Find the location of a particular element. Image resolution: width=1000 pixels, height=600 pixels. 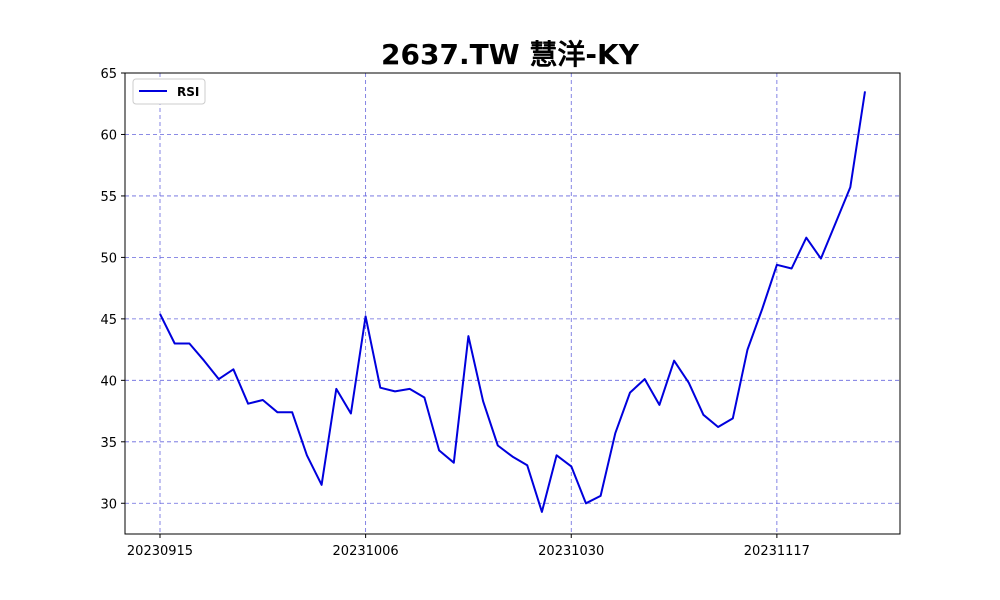

y-tick-label: 55 is located at coordinates (108, 197).